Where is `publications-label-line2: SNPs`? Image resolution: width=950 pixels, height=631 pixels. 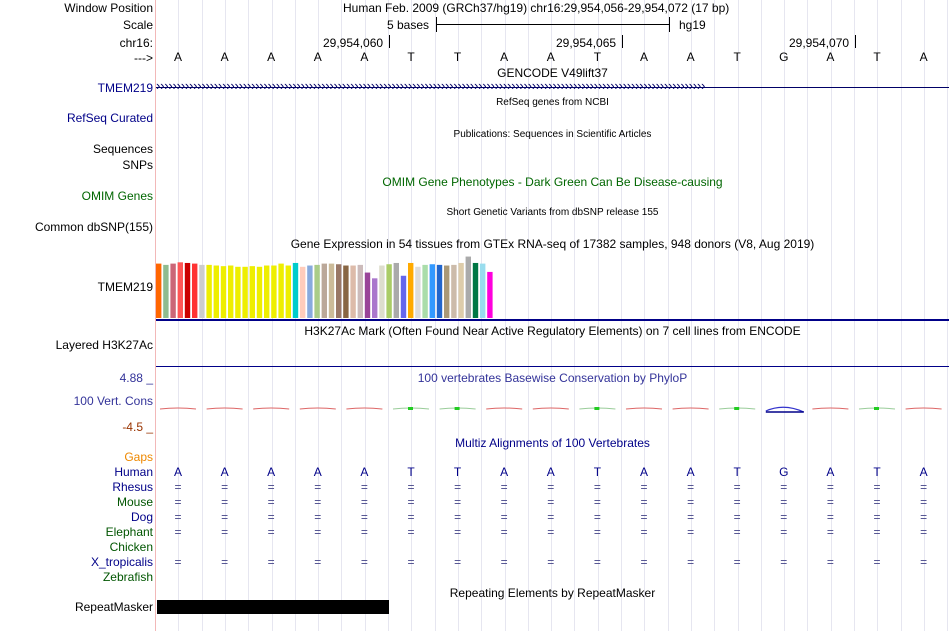 publications-label-line2: SNPs is located at coordinates (137, 165).